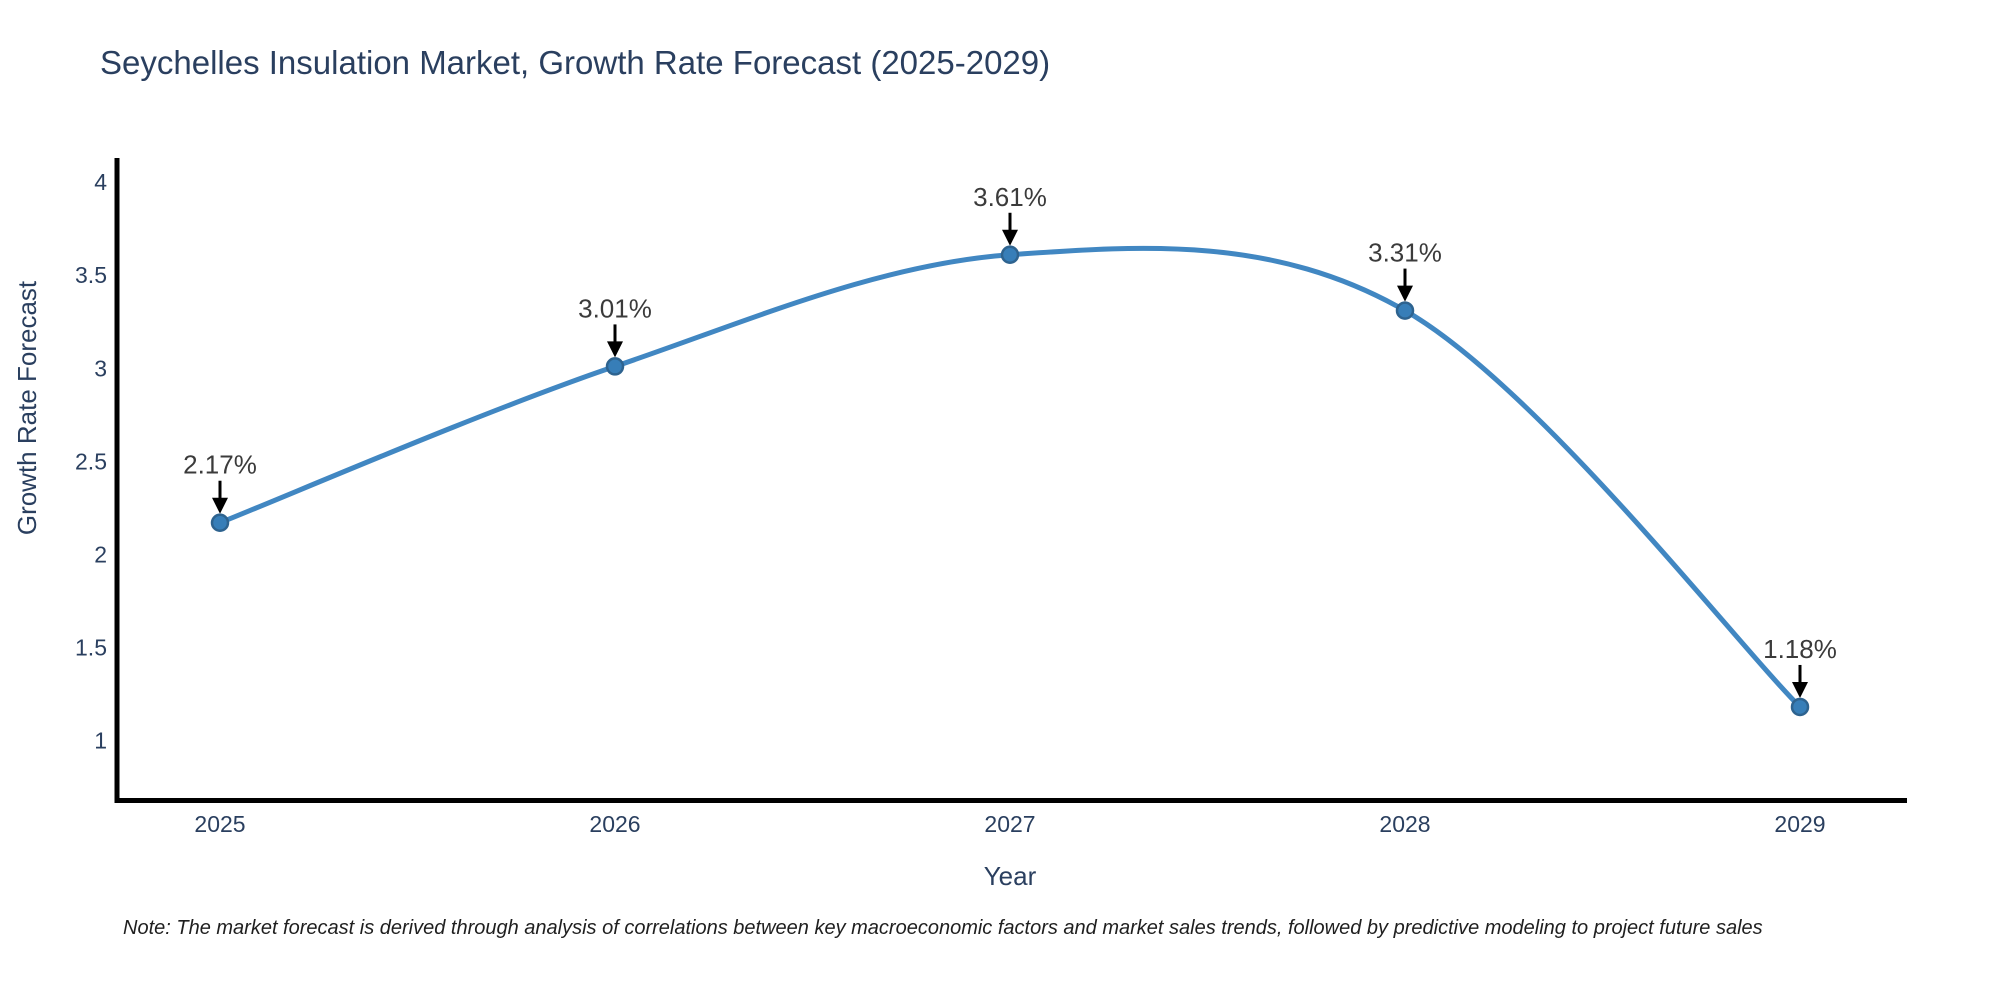 This screenshot has height=1000, width=2000. Describe the element at coordinates (100, 368) in the screenshot. I see `y-tick-label: 3` at that location.